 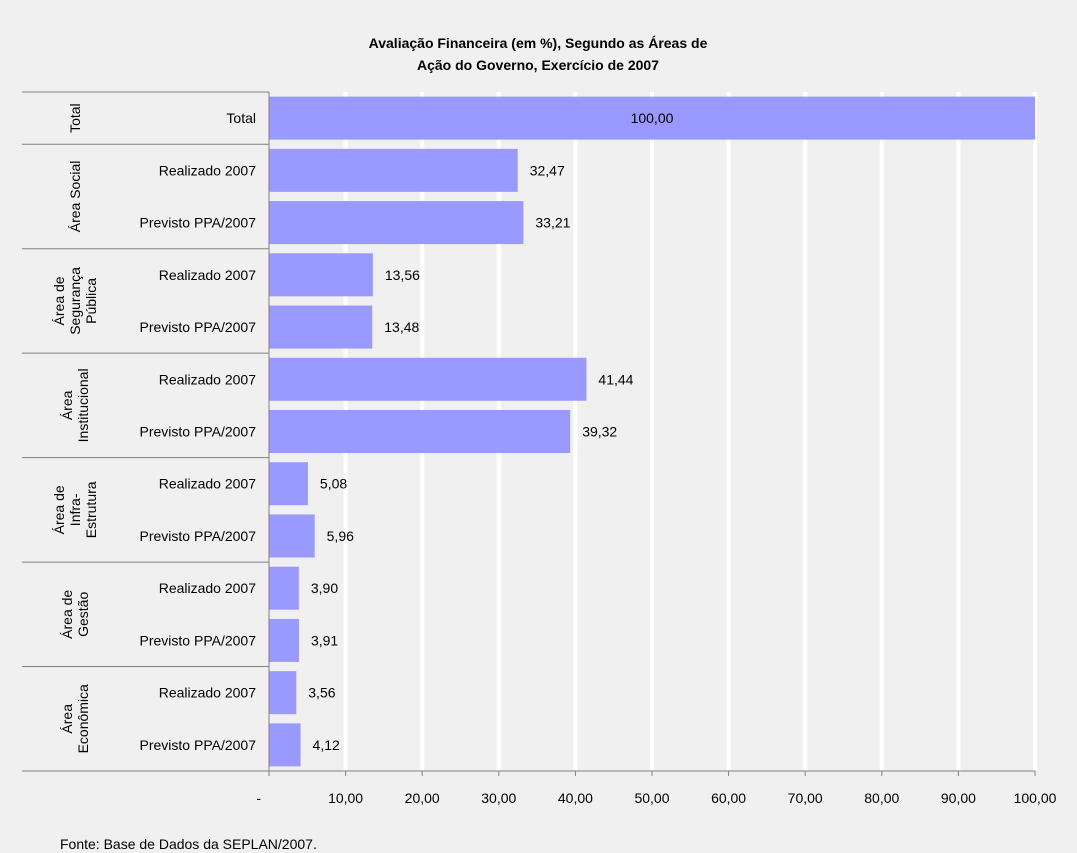 What do you see at coordinates (340, 536) in the screenshot?
I see `data-label: 5,96` at bounding box center [340, 536].